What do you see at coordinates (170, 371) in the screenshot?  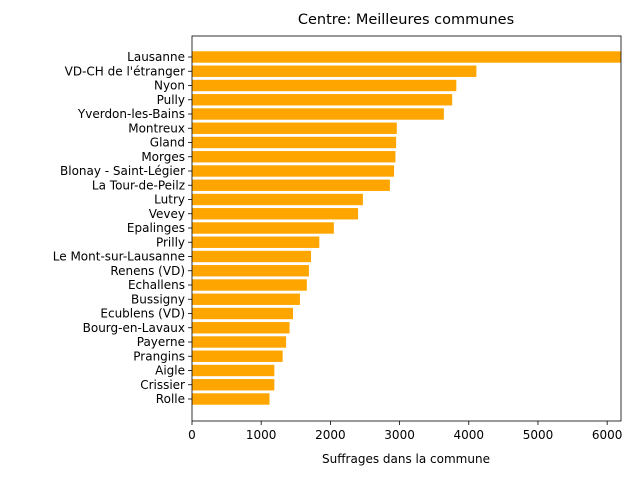 I see `y-category-label: Aigle` at bounding box center [170, 371].